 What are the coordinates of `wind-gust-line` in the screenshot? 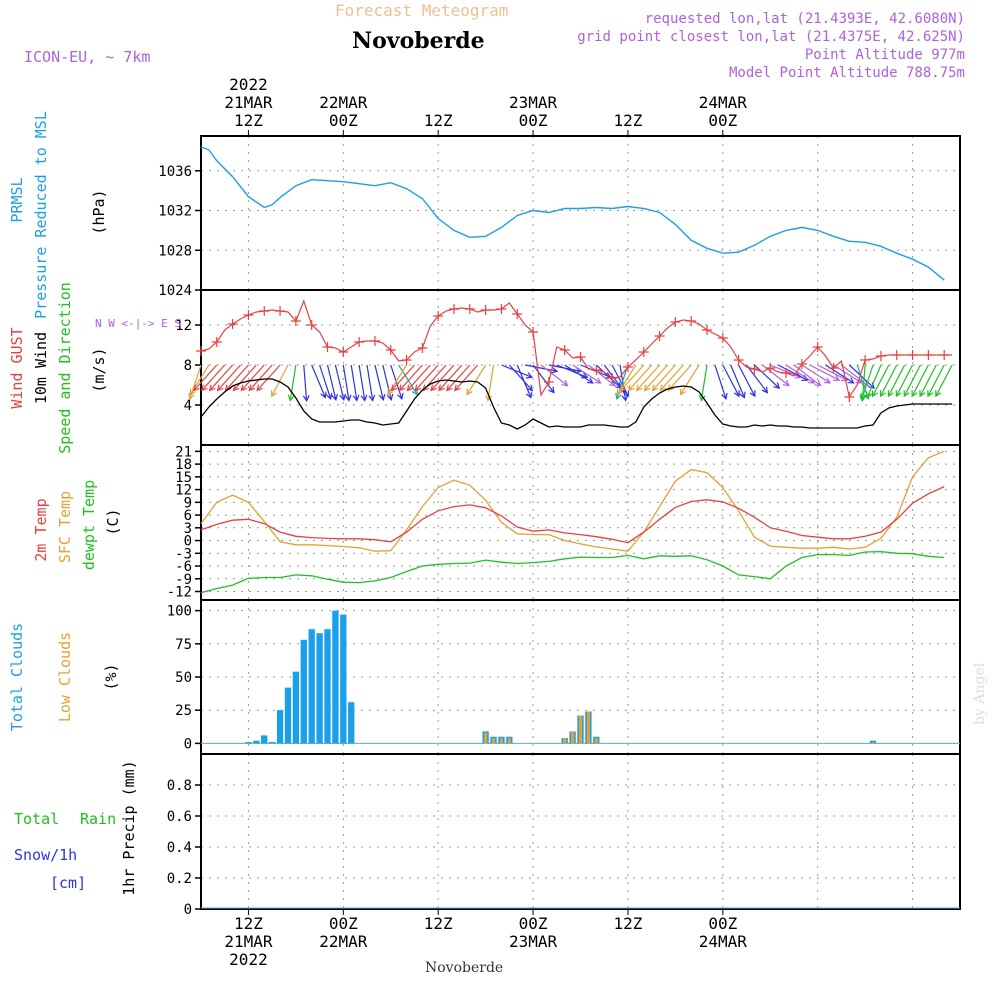 It's located at (576, 349).